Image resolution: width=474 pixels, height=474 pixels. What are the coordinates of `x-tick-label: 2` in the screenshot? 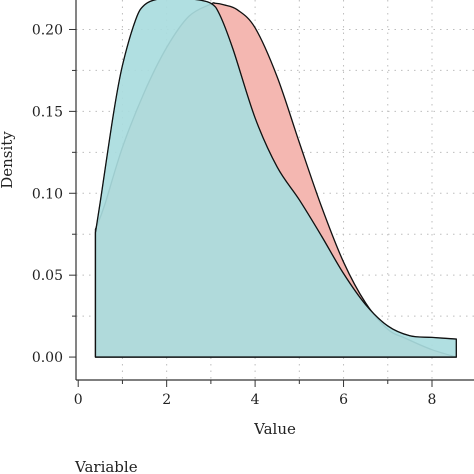 It's located at (166, 400).